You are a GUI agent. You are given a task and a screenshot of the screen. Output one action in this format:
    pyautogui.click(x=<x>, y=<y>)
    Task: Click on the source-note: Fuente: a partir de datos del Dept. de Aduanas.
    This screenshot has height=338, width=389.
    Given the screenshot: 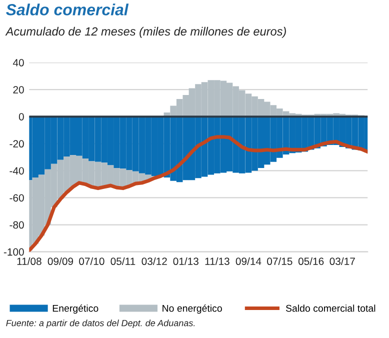 What is the action you would take?
    pyautogui.click(x=100, y=324)
    